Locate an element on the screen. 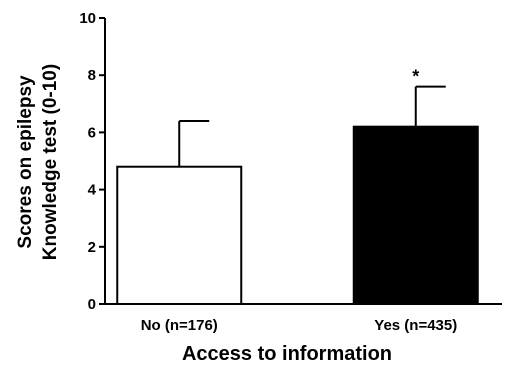 The height and width of the screenshot is (367, 528). significance-marker: * is located at coordinates (415, 77).